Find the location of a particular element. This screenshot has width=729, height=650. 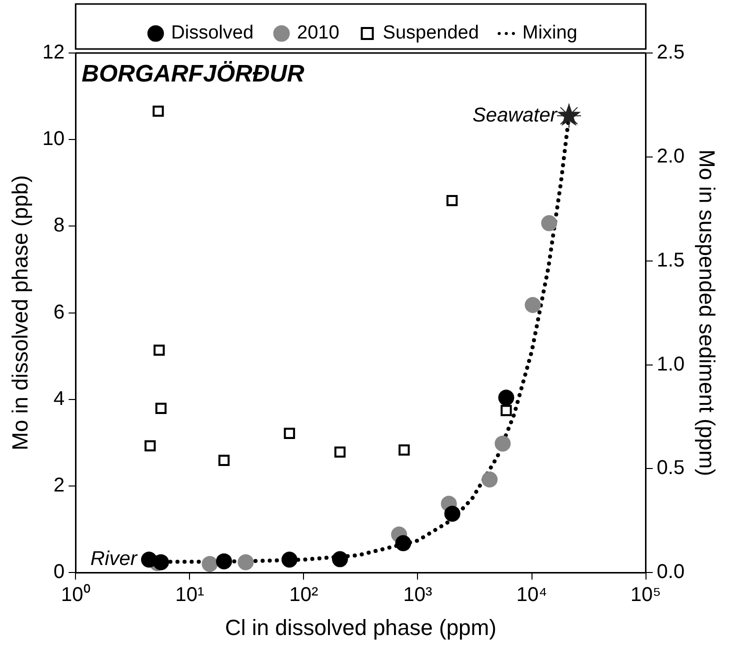

y2-tick-label: 1.0 is located at coordinates (670, 364).